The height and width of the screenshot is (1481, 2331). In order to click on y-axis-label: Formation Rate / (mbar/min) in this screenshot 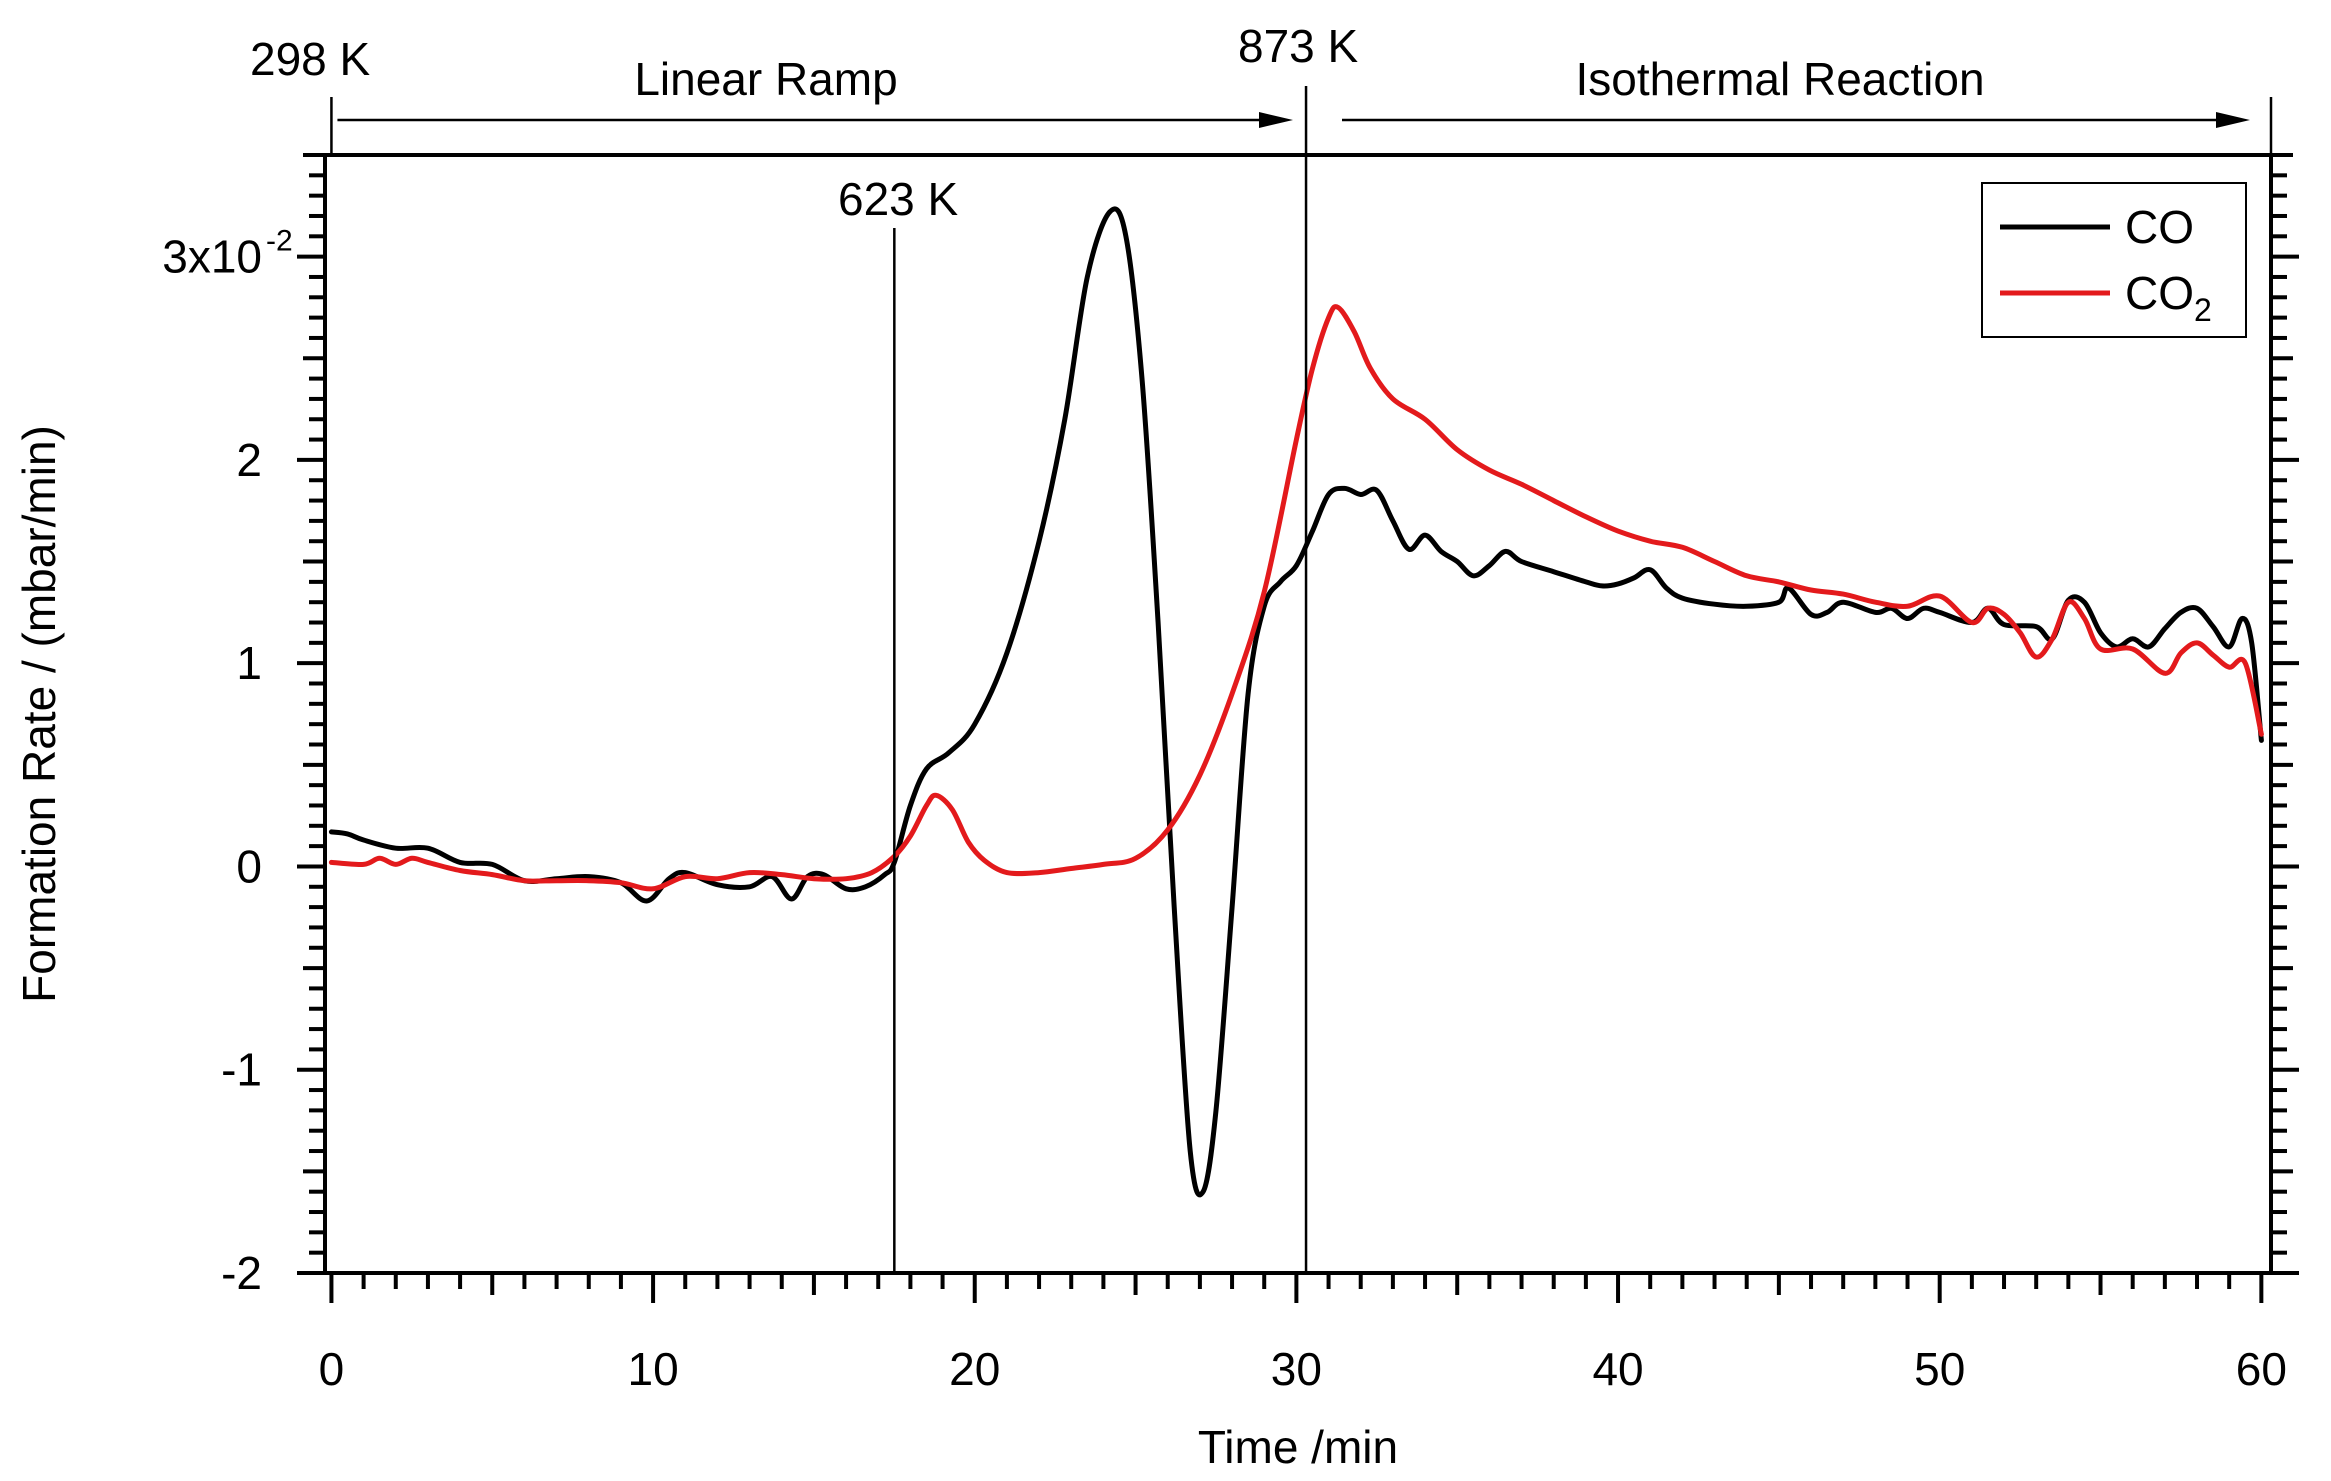, I will do `click(39, 714)`.